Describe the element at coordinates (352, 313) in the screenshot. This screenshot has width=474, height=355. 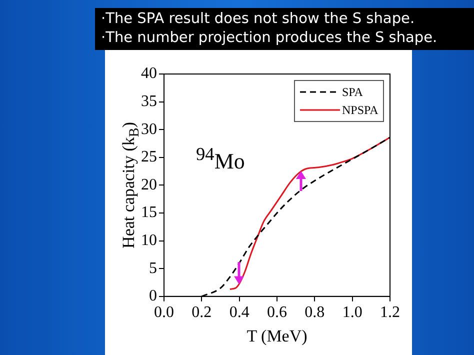
I see `x-tick-label: 1.0` at that location.